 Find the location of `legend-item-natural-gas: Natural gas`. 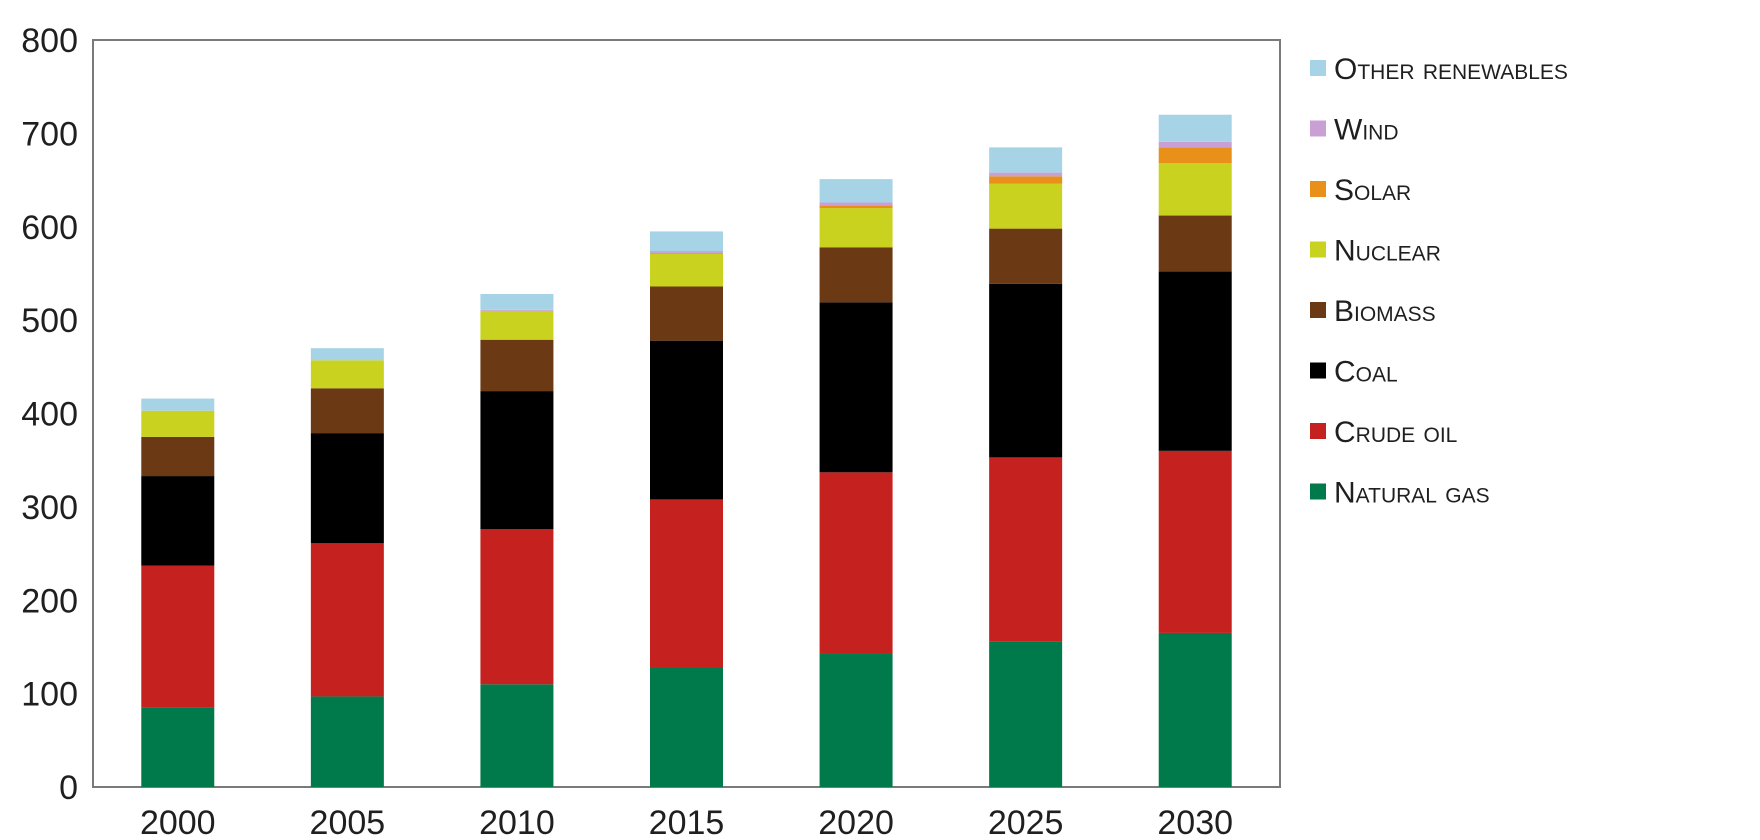

legend-item-natural-gas: Natural gas is located at coordinates (1400, 493).